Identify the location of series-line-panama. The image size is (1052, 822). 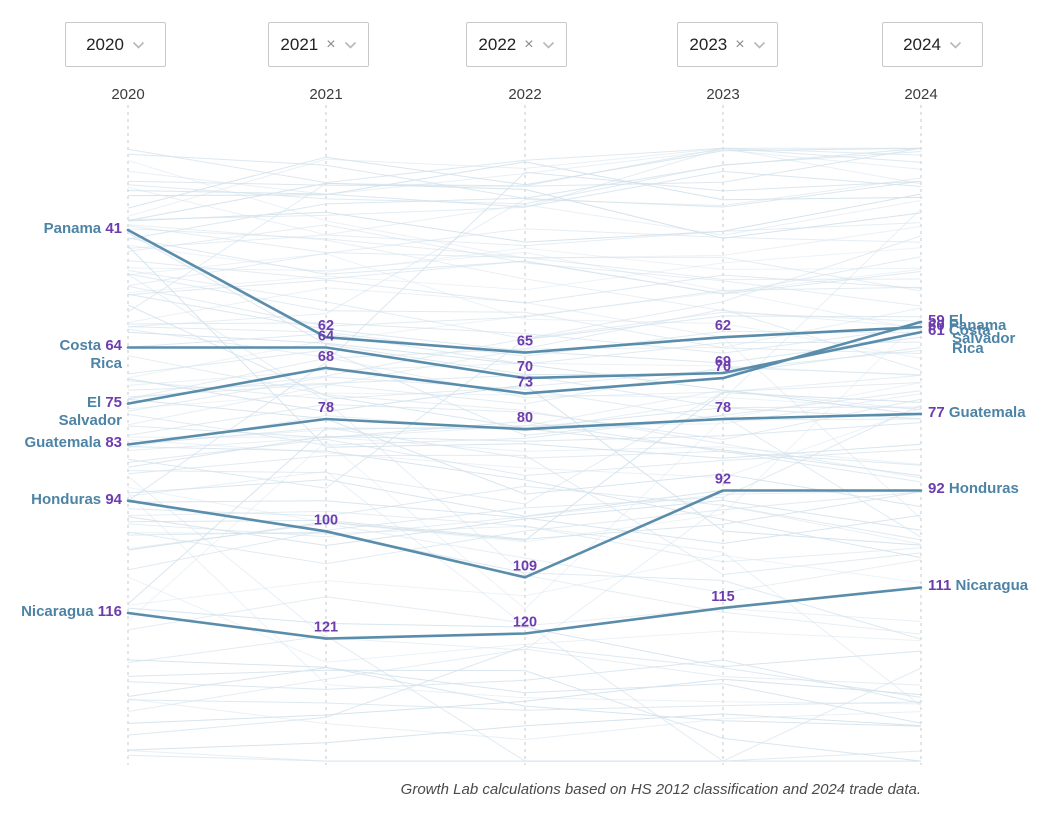
(524, 291).